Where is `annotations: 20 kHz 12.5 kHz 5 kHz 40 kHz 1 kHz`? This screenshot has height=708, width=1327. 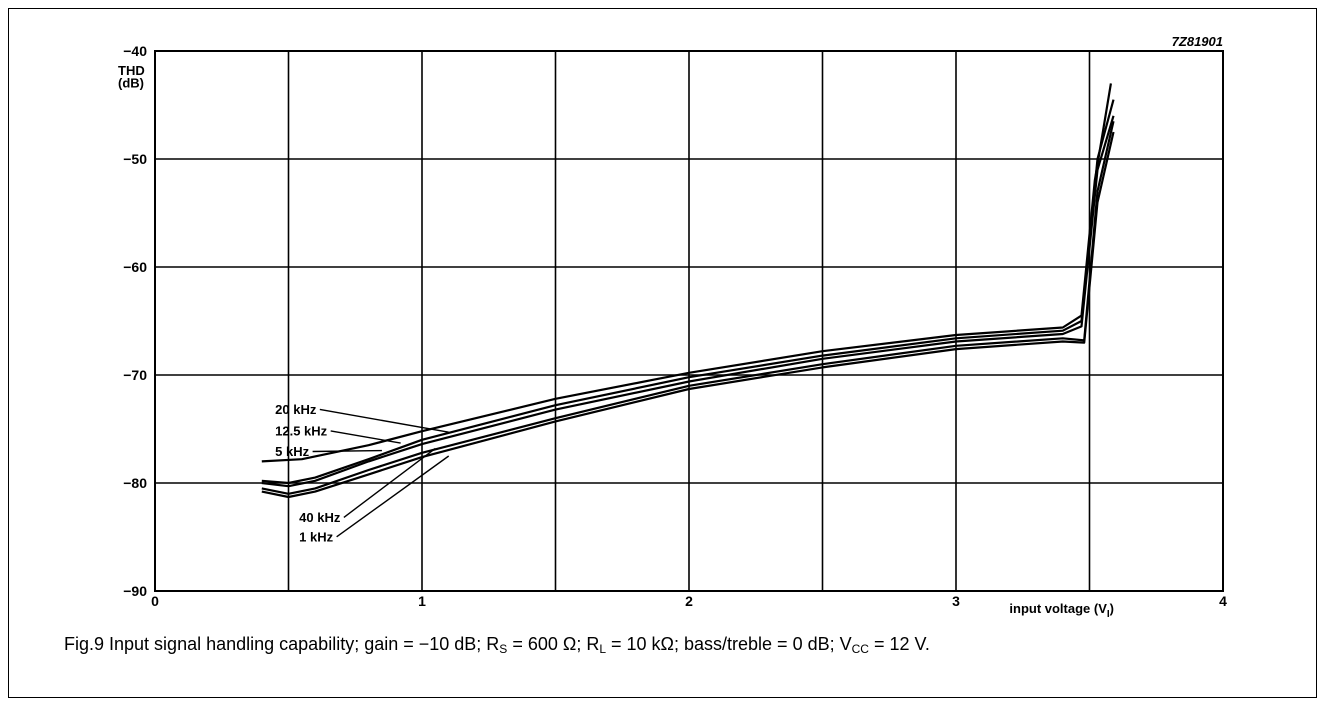
annotations: 20 kHz 12.5 kHz 5 kHz 40 kHz 1 kHz is located at coordinates (362, 473).